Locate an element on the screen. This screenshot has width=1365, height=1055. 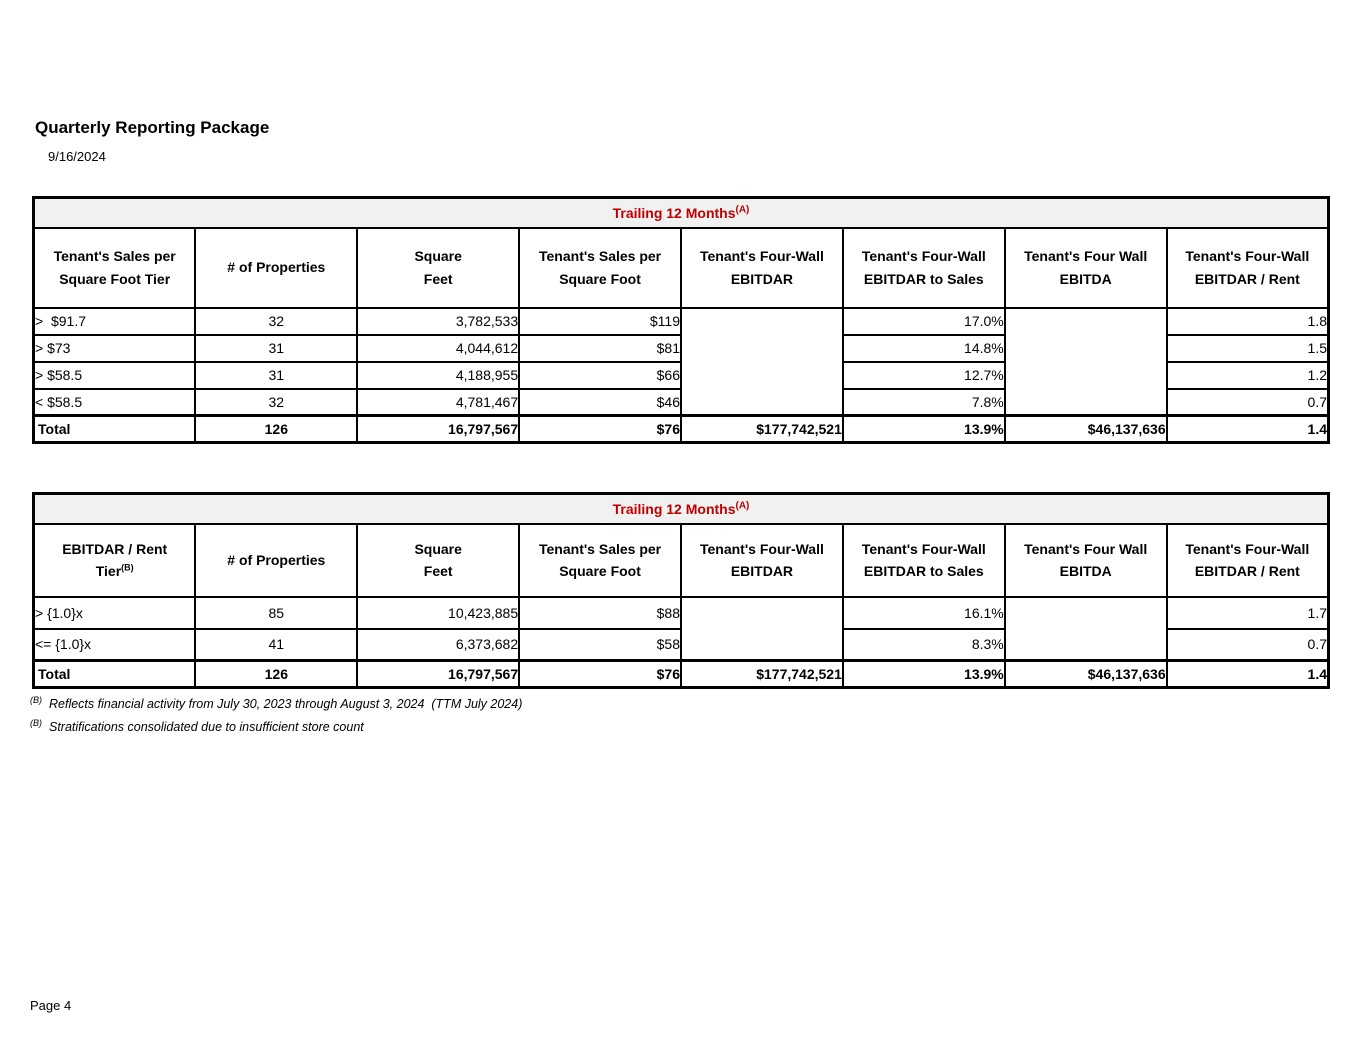
page-title: Quarterly Reporting Package is located at coordinates (152, 127).